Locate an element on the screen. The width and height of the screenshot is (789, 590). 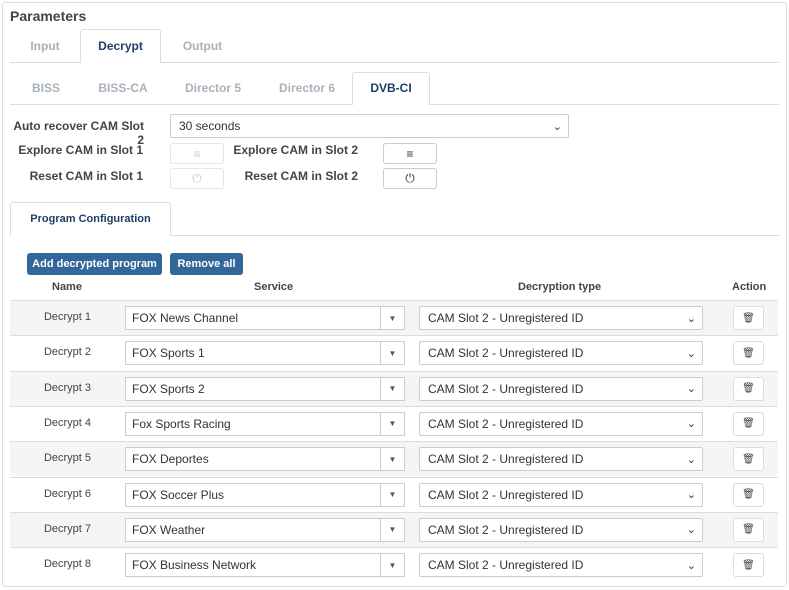
power-icon: ⏻ is located at coordinates (197, 178).